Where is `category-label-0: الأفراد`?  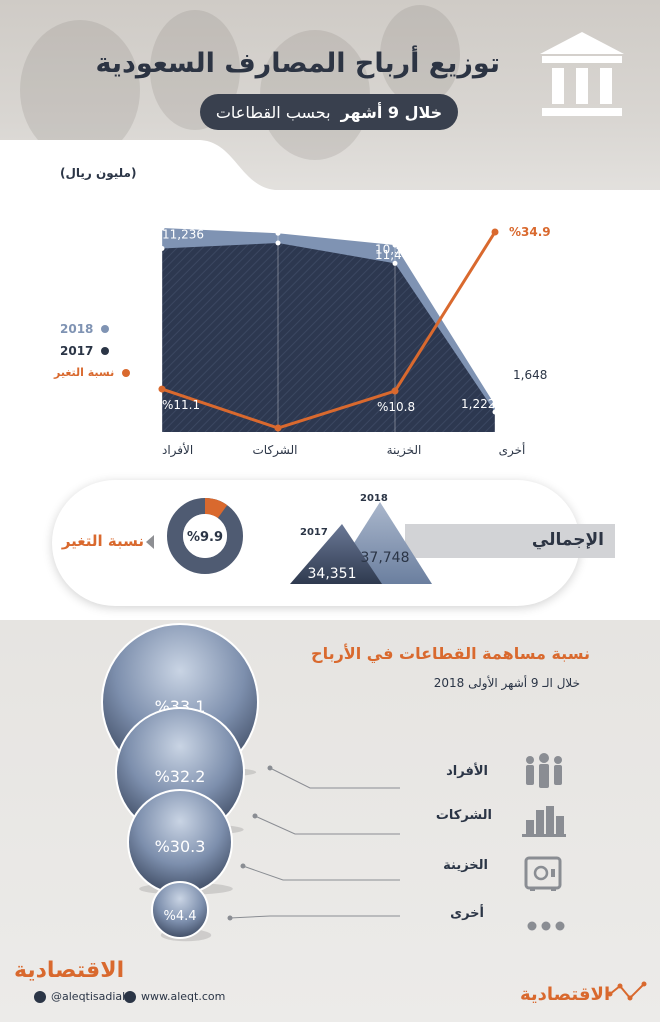 category-label-0: الأفراد is located at coordinates (177, 450).